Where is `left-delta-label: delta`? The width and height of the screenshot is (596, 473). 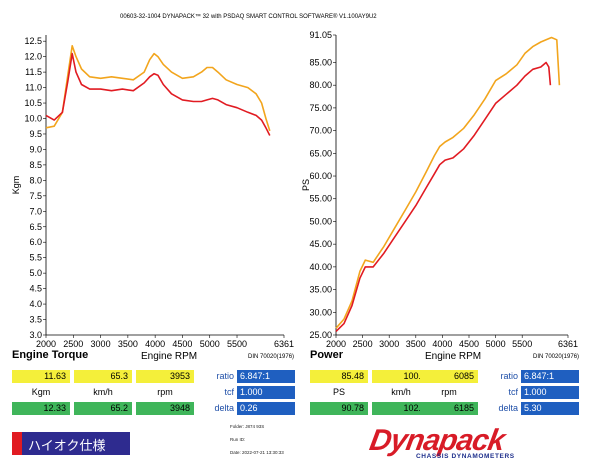
left-delta-label: delta is located at coordinates (224, 408).